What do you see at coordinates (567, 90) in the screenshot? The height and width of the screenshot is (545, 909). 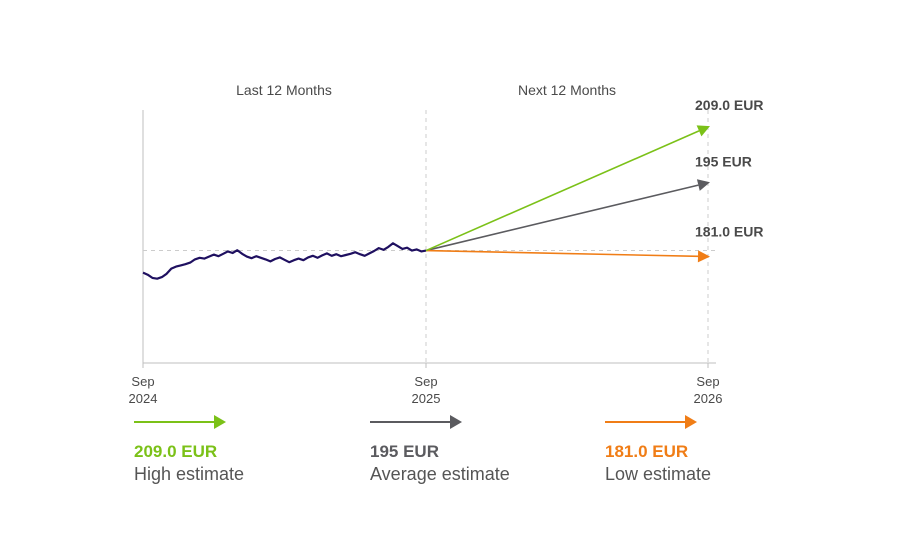 I see `period-label-future: Next 12 Months` at bounding box center [567, 90].